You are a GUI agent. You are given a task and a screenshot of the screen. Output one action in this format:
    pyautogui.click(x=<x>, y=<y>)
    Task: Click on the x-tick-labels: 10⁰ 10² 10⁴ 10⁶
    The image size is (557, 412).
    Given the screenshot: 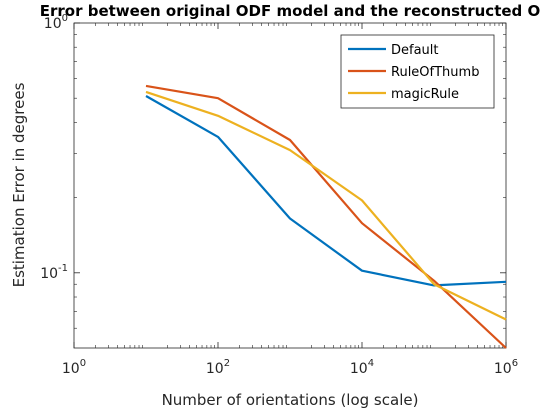 What is the action you would take?
    pyautogui.click(x=290, y=367)
    